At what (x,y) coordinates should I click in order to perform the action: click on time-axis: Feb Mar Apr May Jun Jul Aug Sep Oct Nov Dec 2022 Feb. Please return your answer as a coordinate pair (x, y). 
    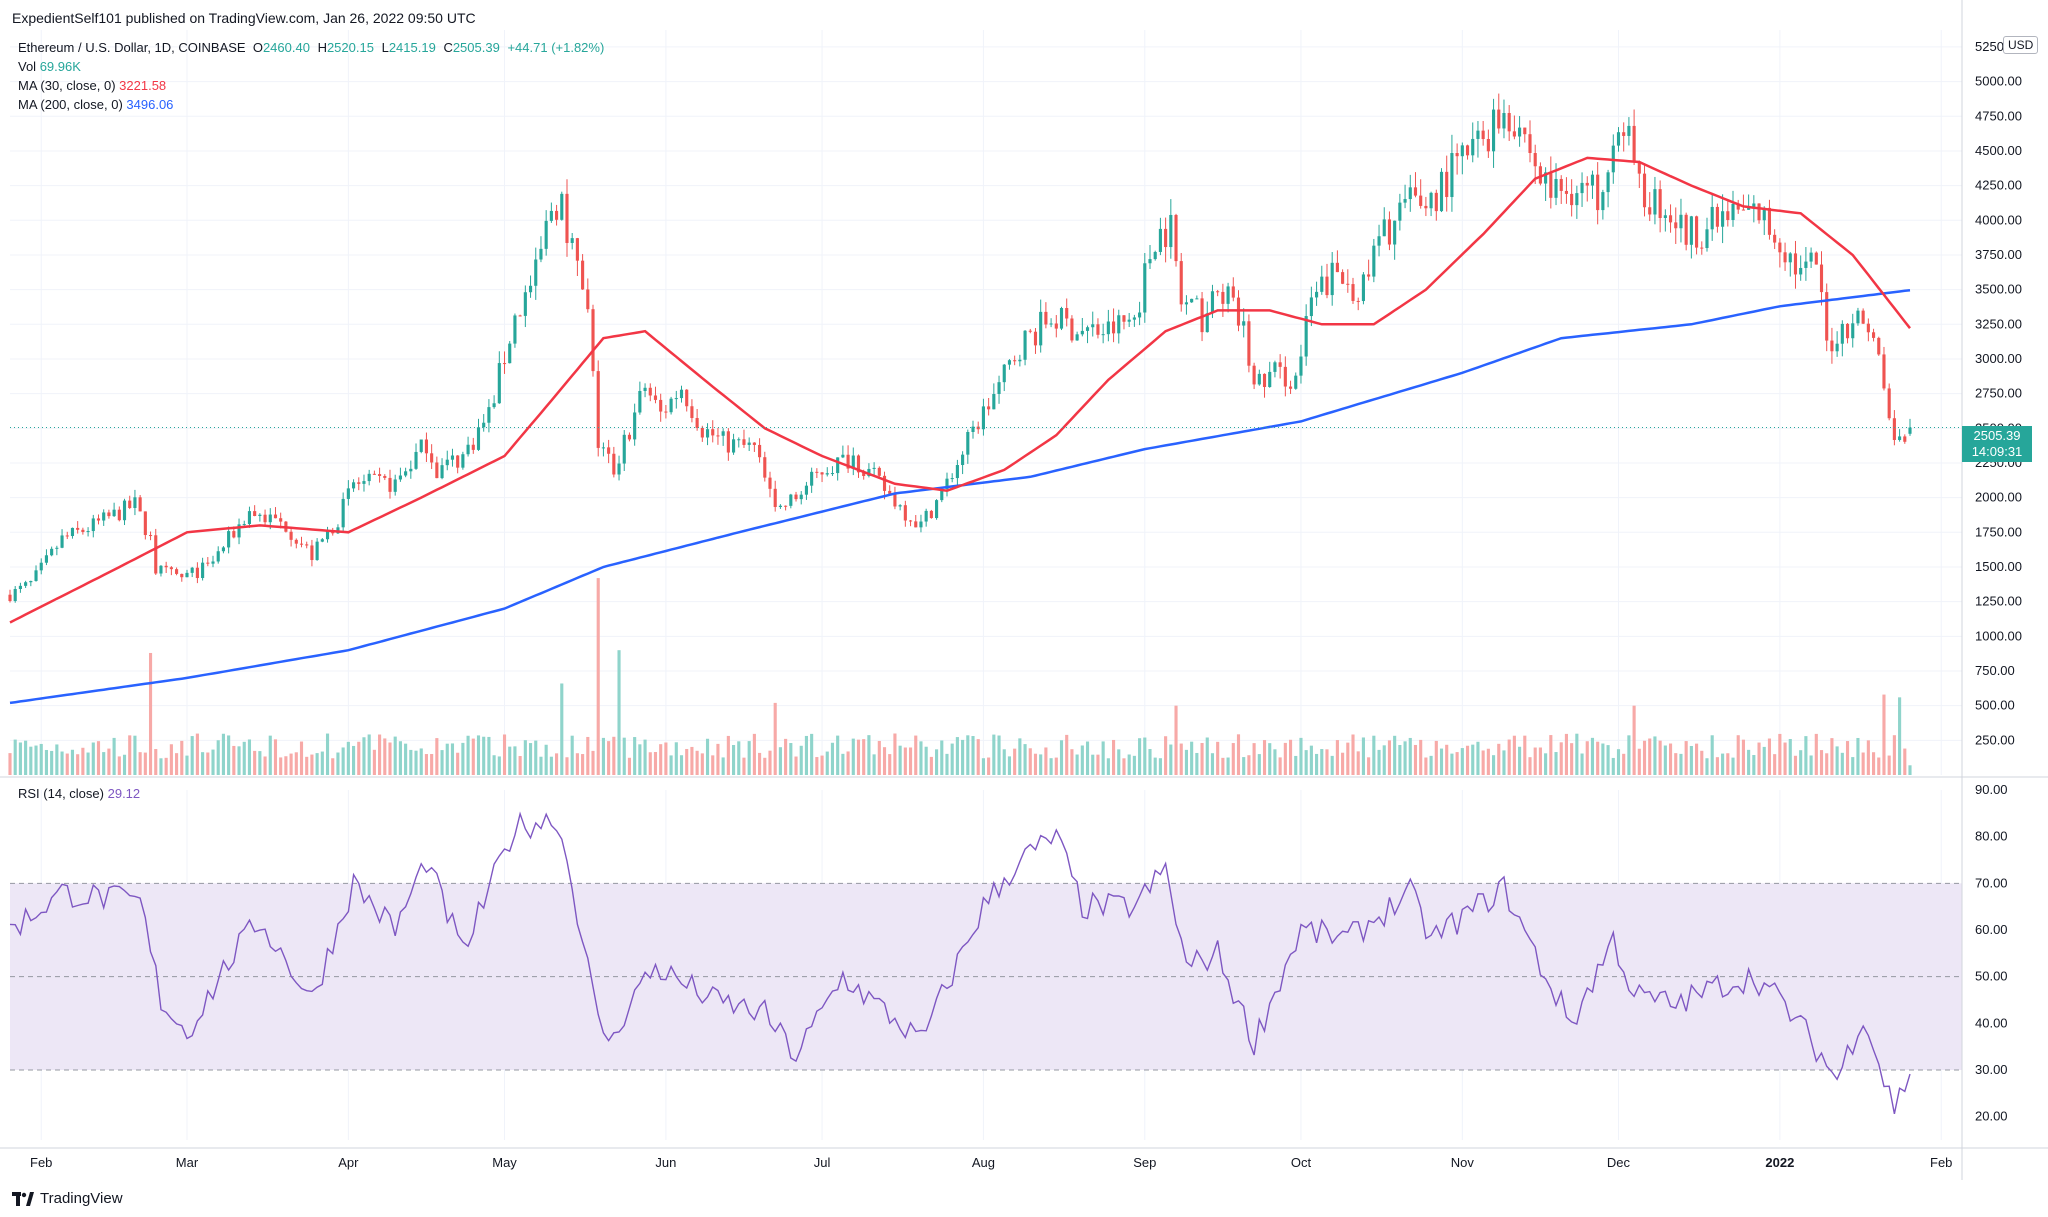
    Looking at the image, I should click on (991, 1162).